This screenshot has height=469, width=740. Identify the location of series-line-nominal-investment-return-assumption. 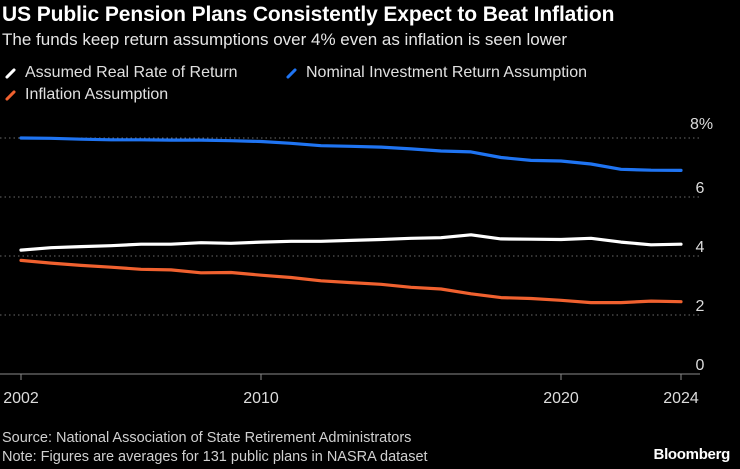
(351, 154).